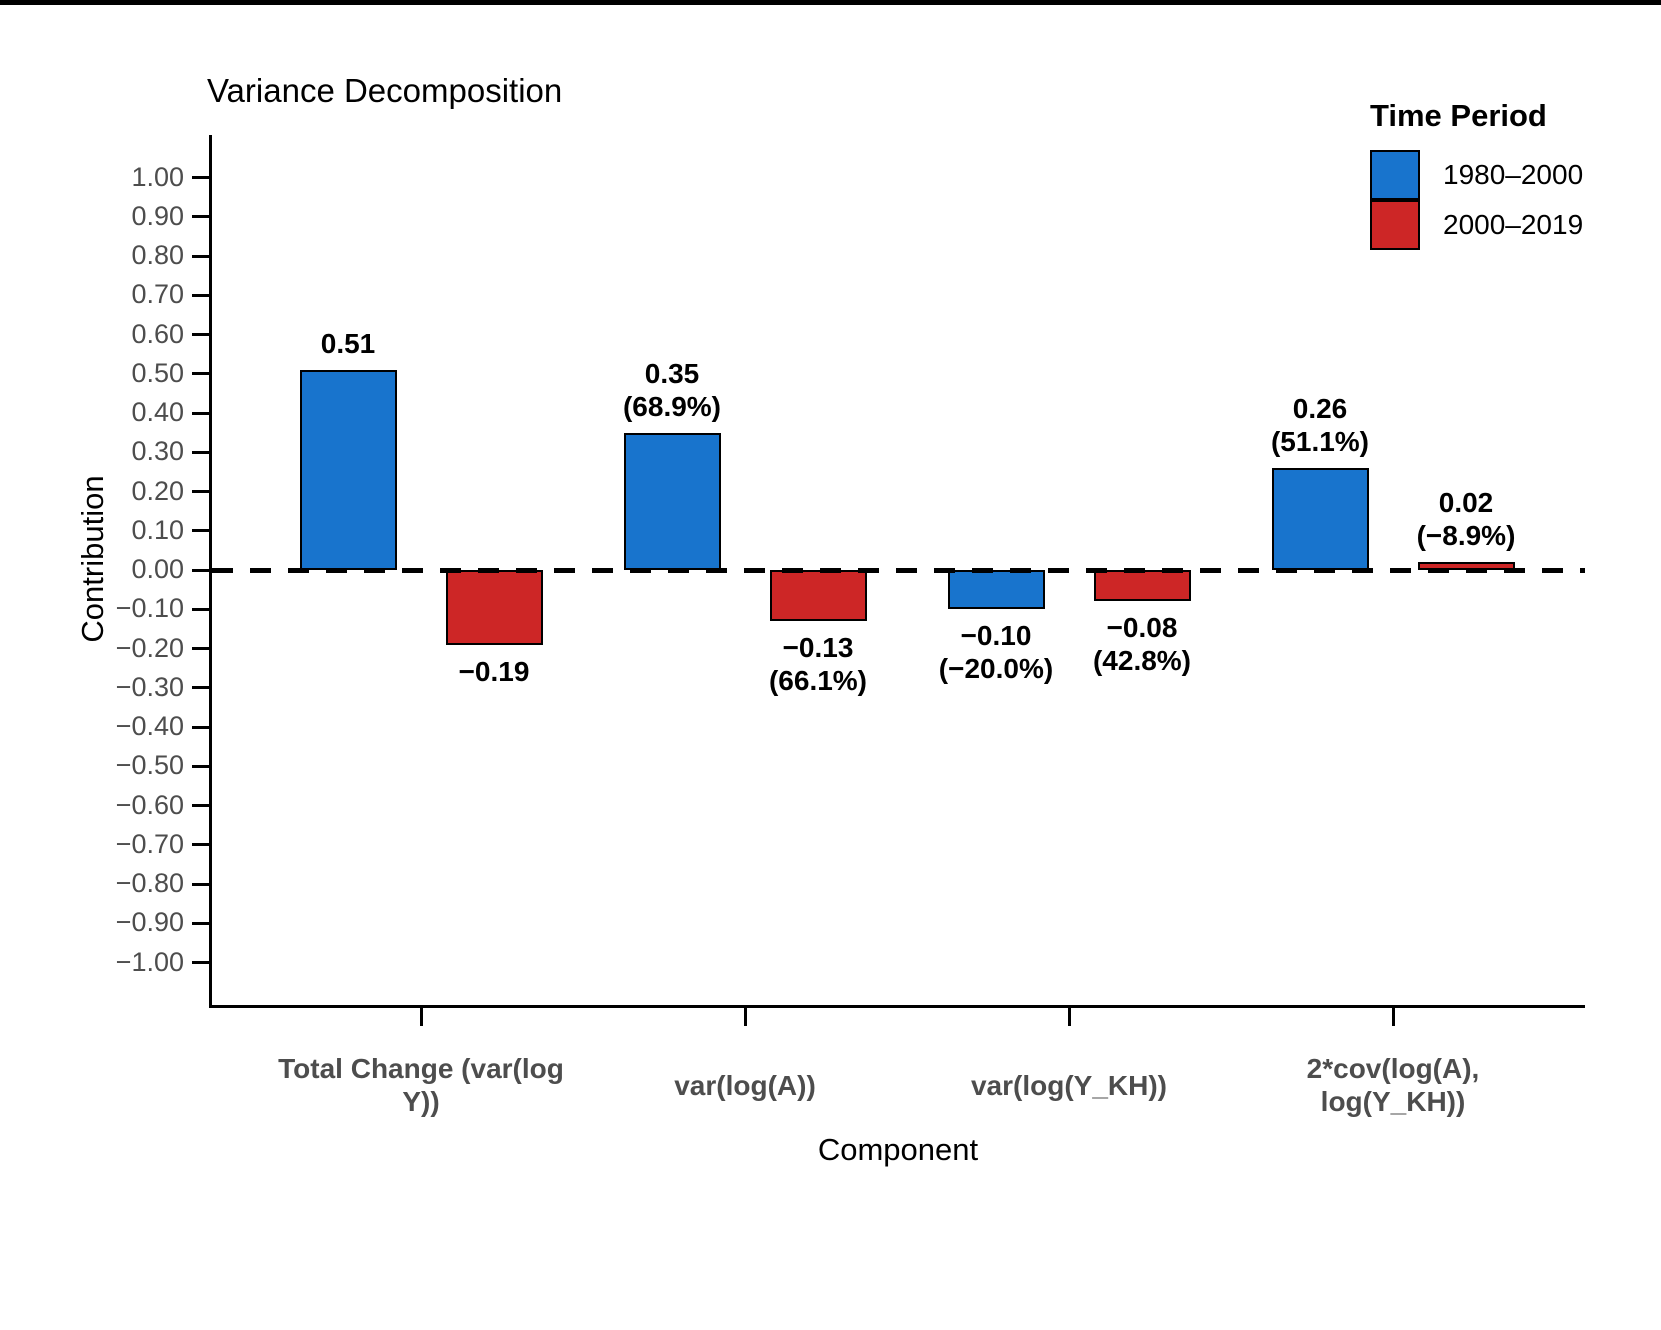 Image resolution: width=1661 pixels, height=1330 pixels. I want to click on y-tick-label: 0.70, so click(157, 294).